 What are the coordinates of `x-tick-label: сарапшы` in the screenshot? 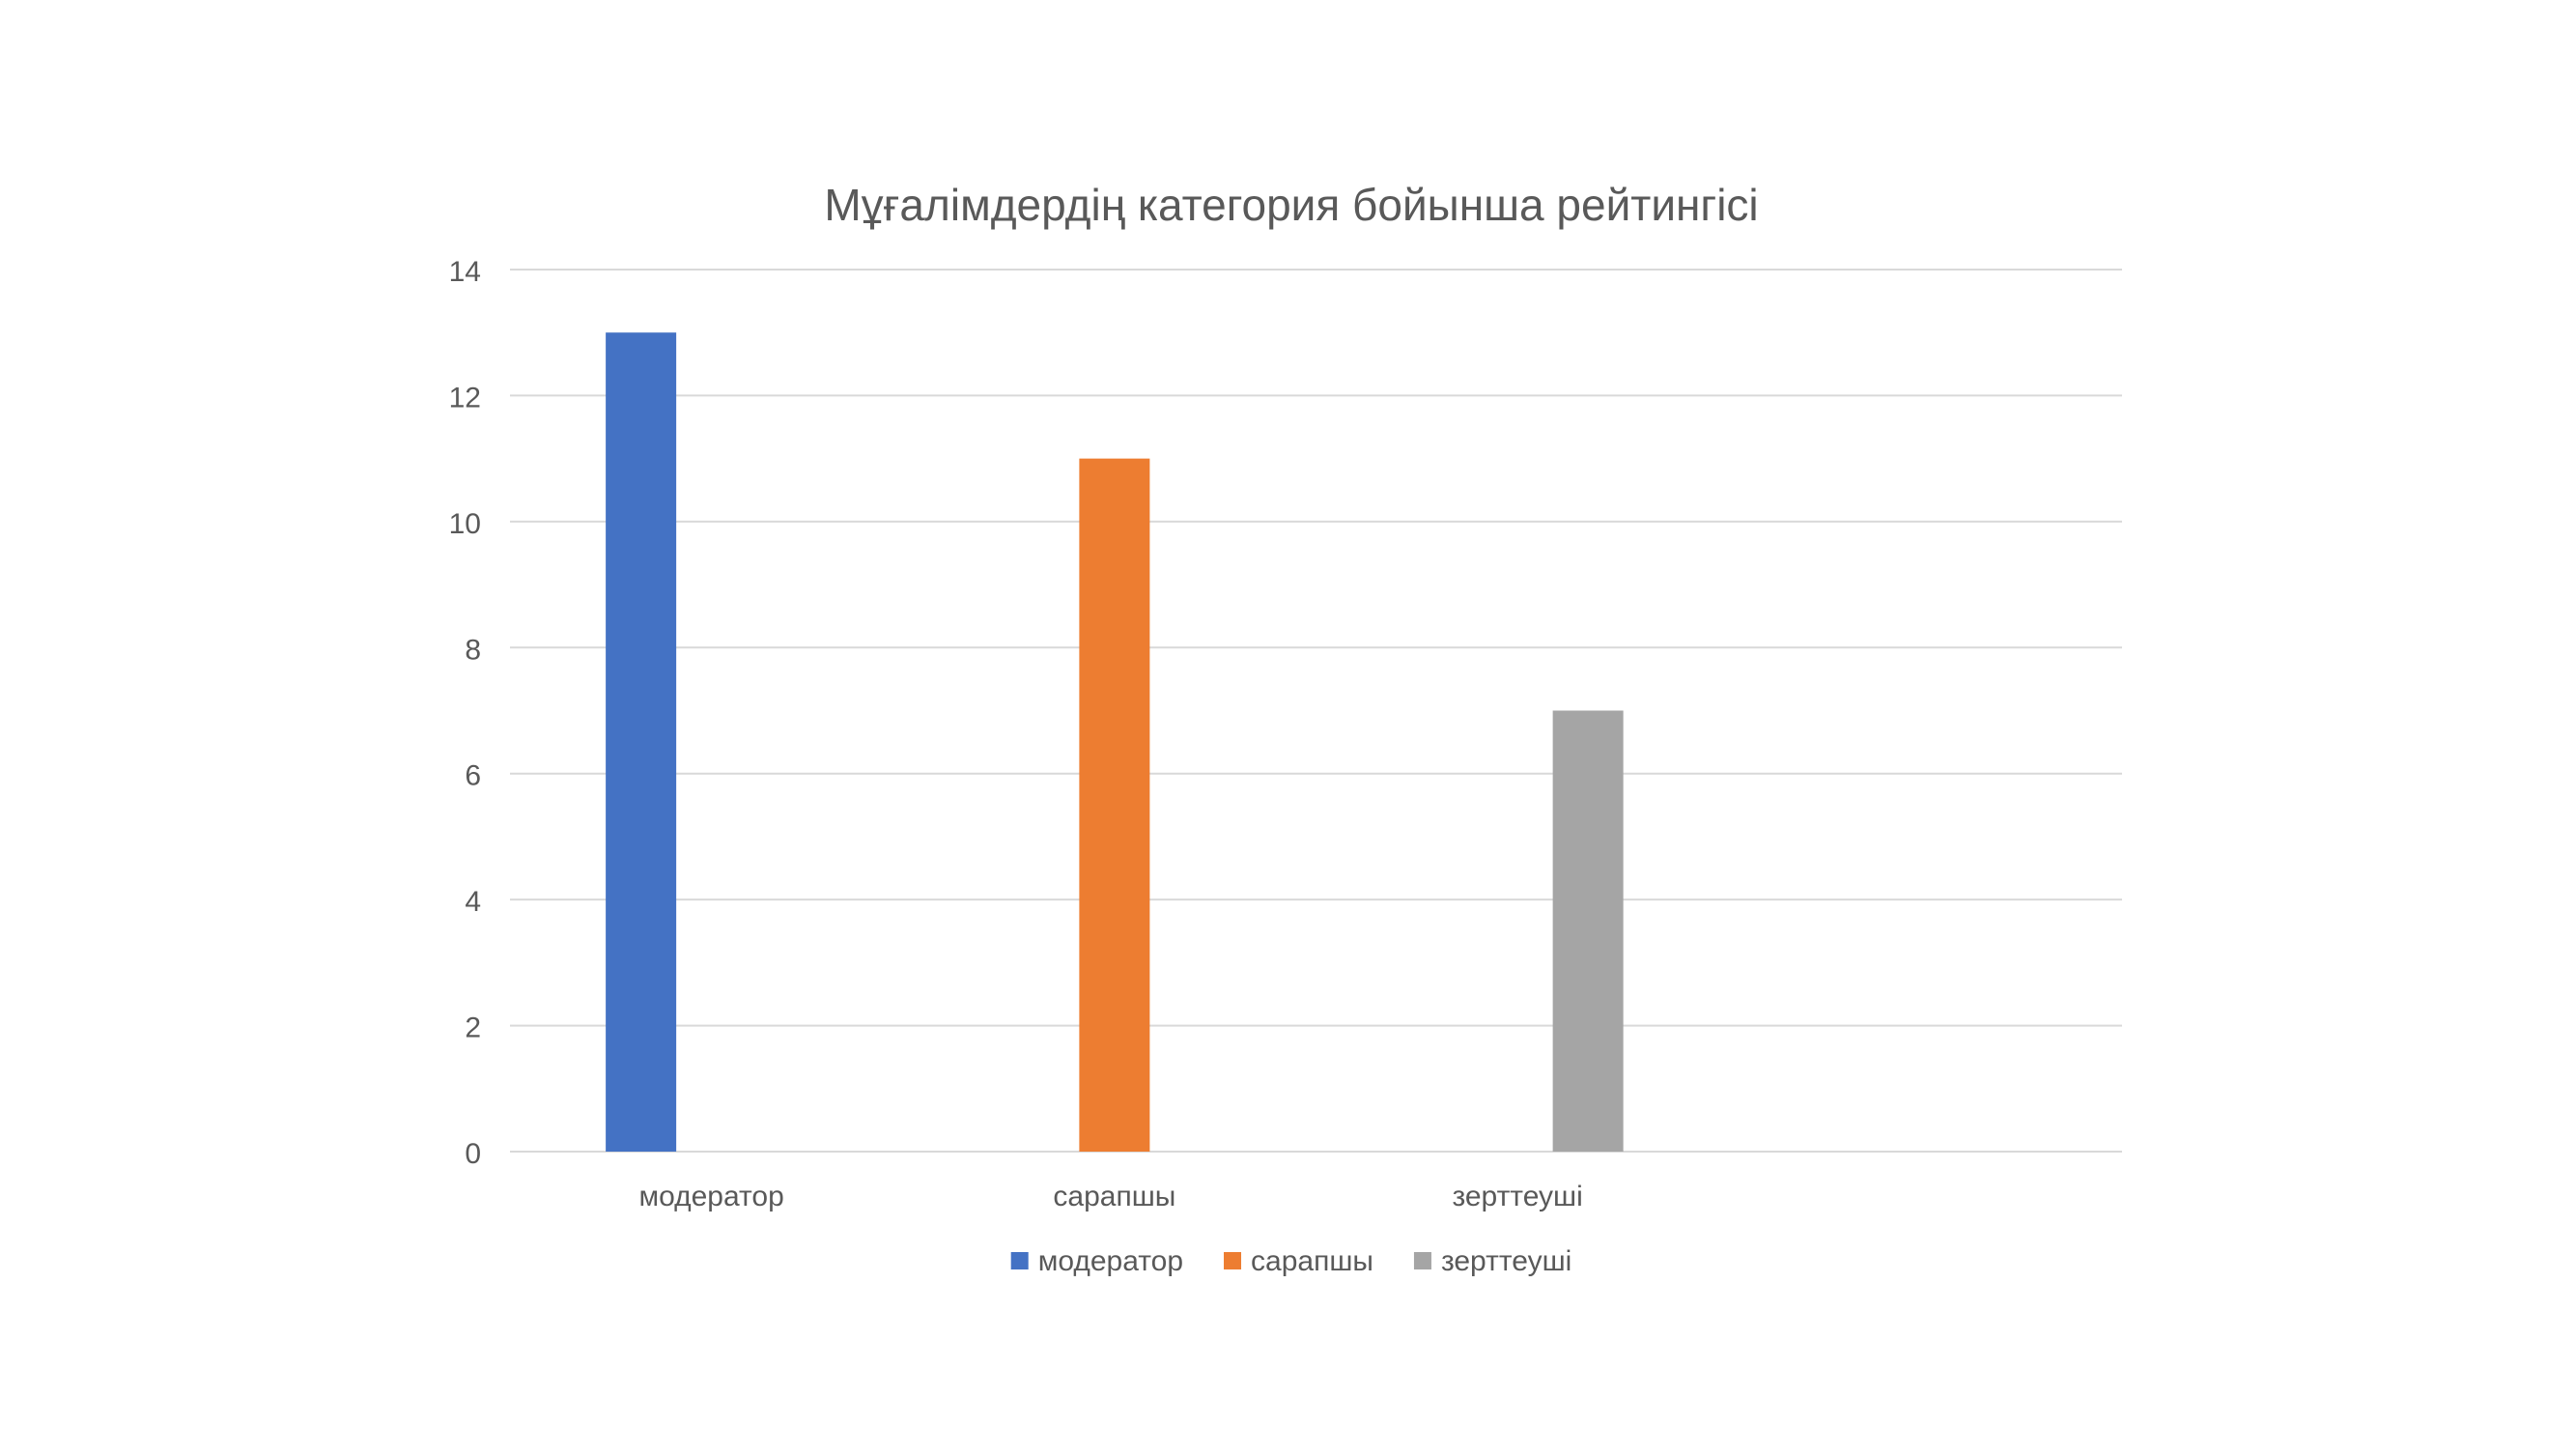 It's located at (1114, 1197).